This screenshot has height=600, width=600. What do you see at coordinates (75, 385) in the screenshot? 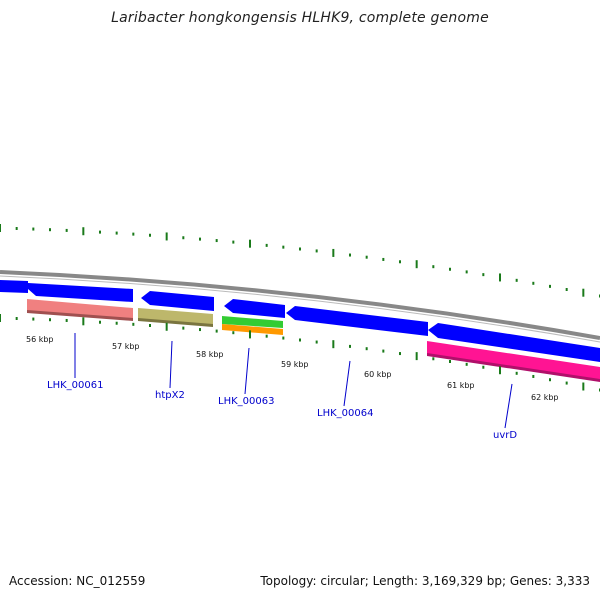
I see `gene-label-LHK_00061: LHK_00061` at bounding box center [75, 385].